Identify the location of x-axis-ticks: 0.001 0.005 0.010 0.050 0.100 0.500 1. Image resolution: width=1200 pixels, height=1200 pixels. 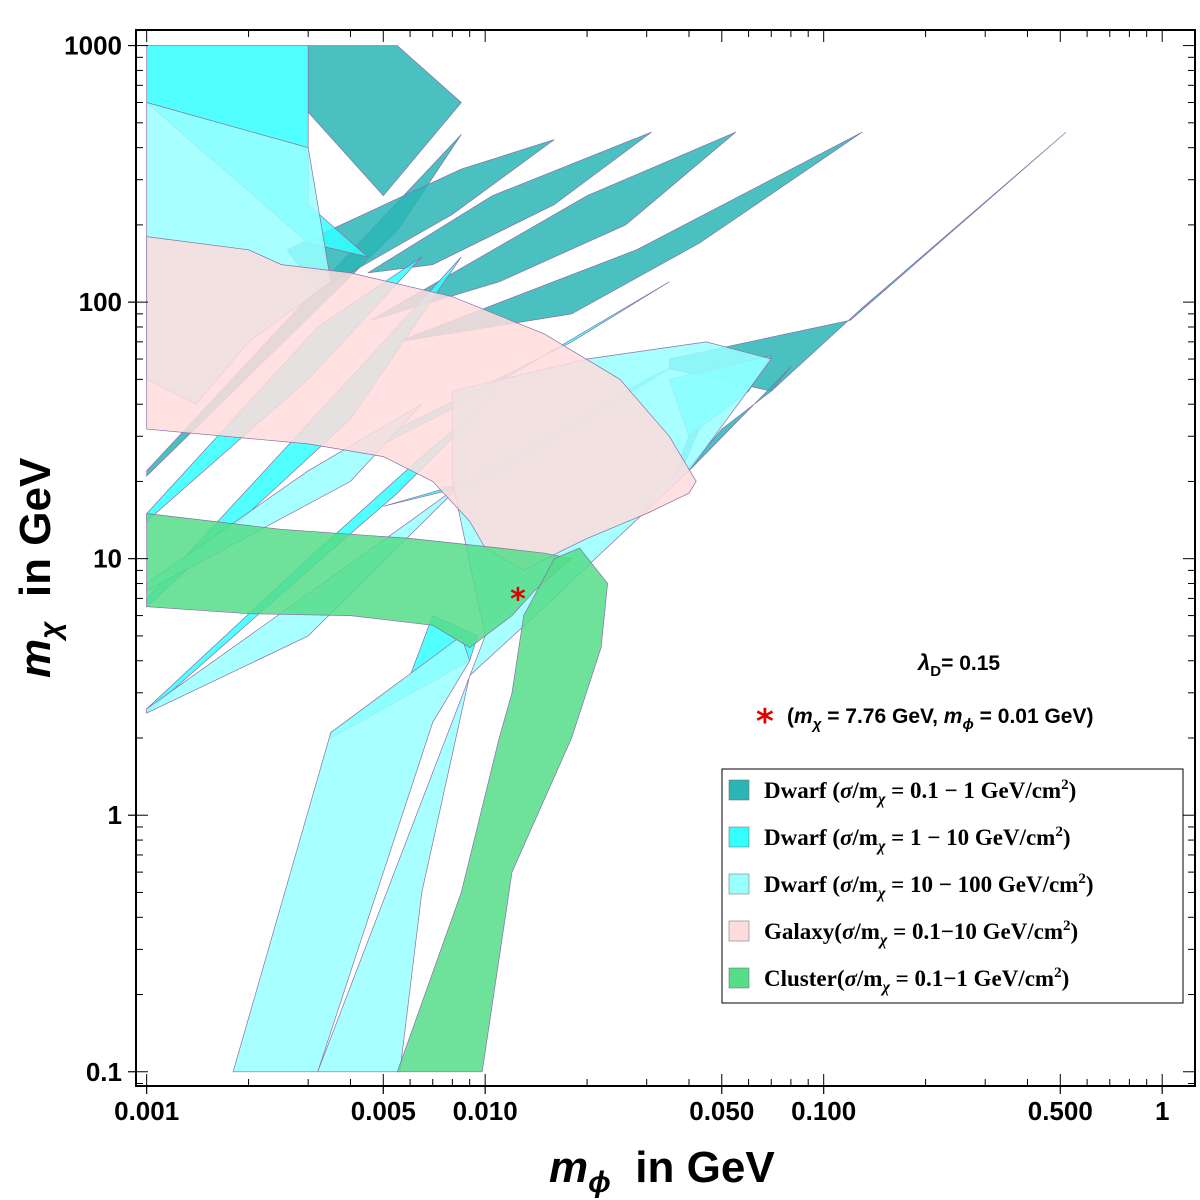
(641, 1106).